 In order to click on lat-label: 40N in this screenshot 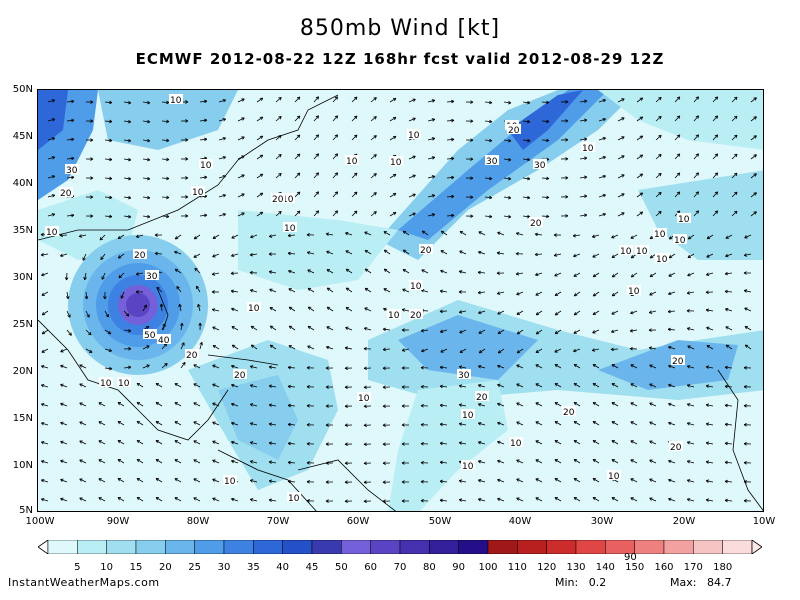, I will do `click(22, 183)`.